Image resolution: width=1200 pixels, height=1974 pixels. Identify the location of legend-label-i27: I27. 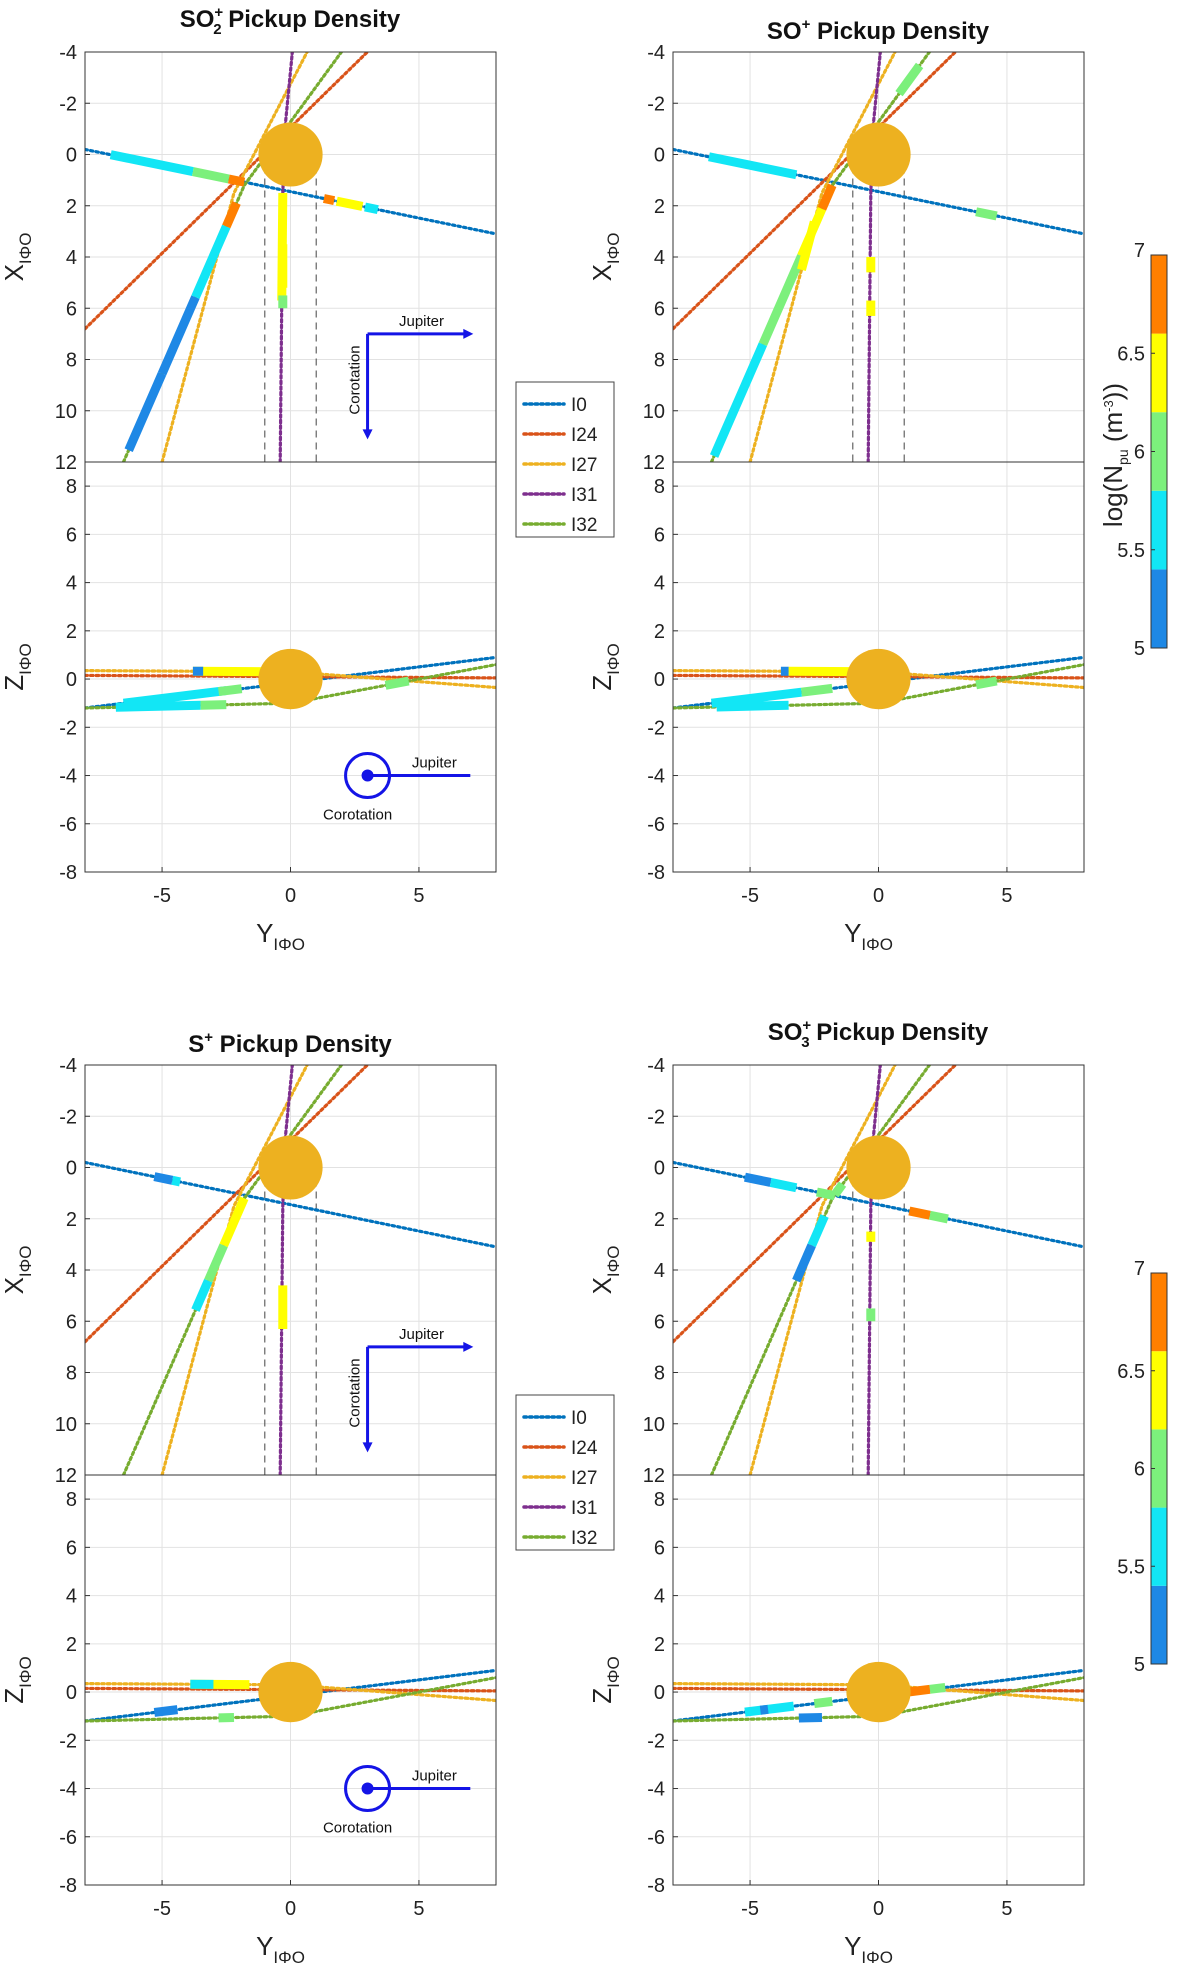
(584, 465).